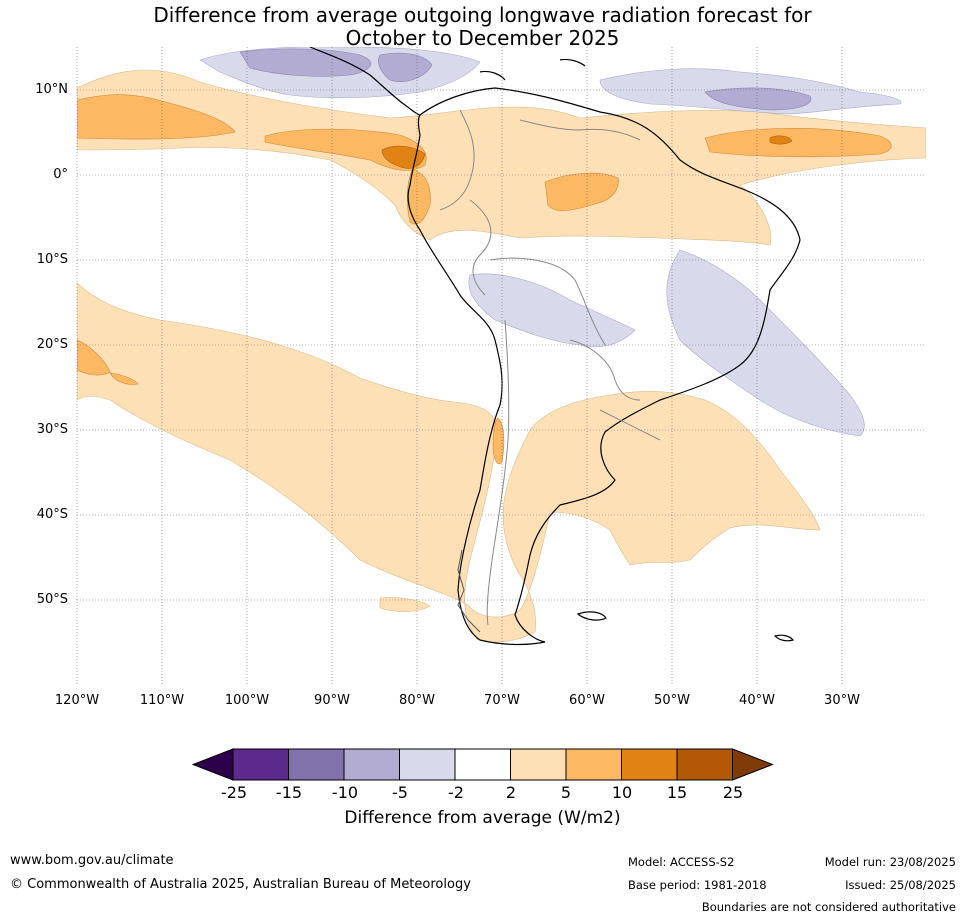 The width and height of the screenshot is (965, 919). Describe the element at coordinates (77, 700) in the screenshot. I see `lon-label-120w: 120°W` at that location.